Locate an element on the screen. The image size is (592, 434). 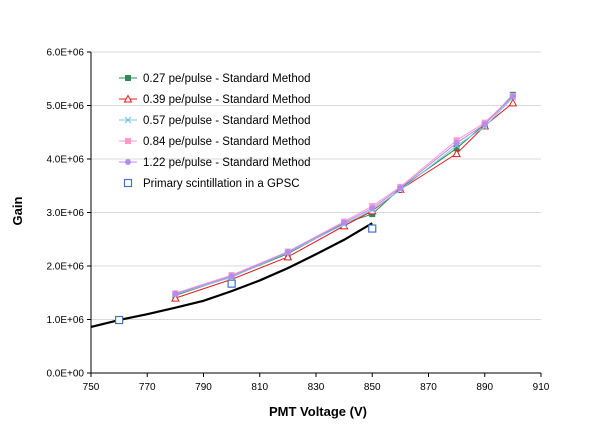
x-tick-label: 870 is located at coordinates (428, 387).